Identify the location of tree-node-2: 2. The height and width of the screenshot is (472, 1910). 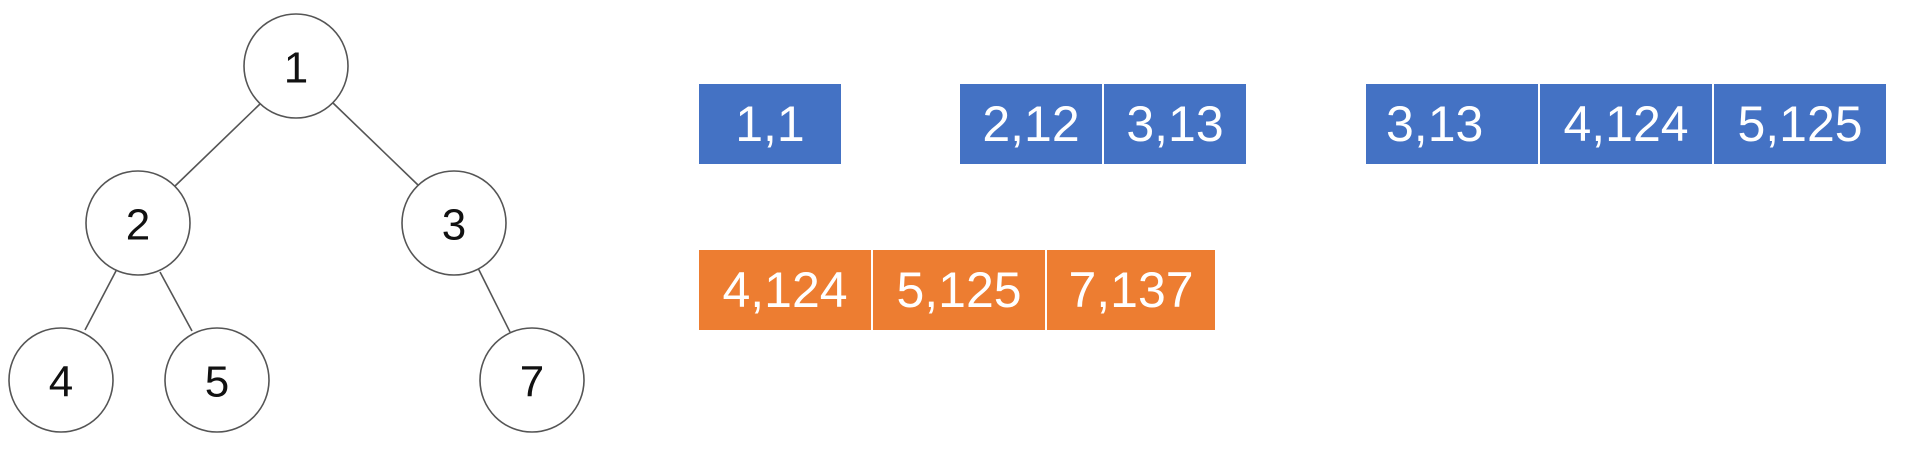
(138, 223).